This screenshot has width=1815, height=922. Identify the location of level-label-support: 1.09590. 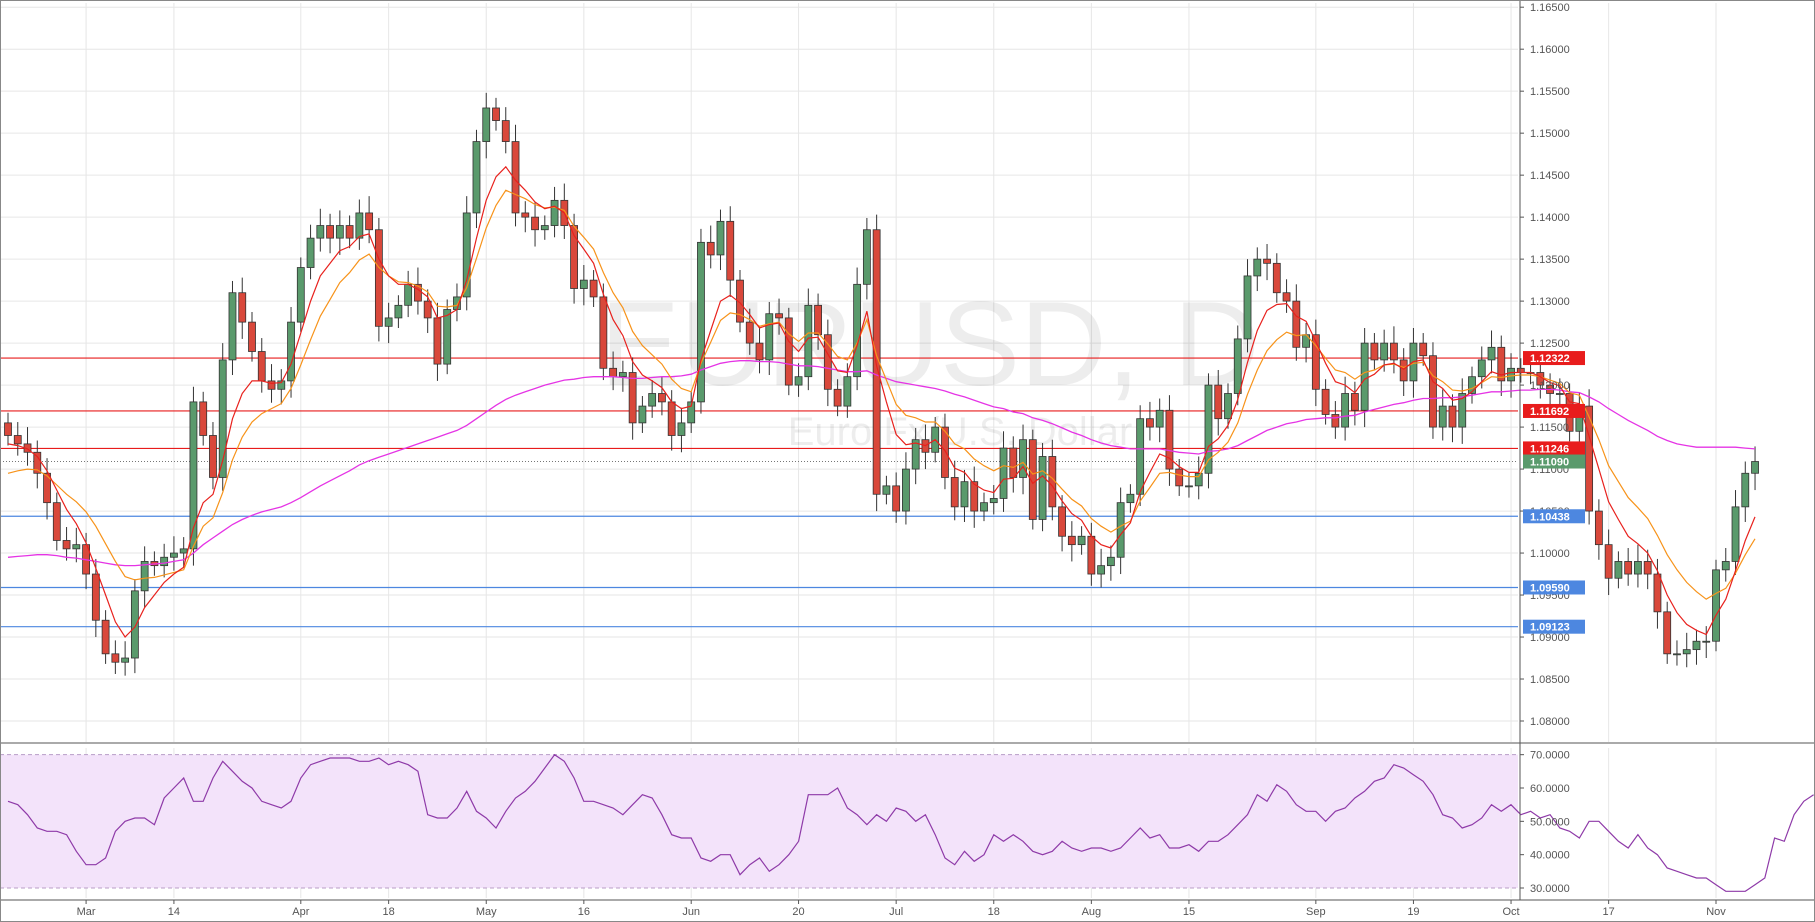
(1550, 588).